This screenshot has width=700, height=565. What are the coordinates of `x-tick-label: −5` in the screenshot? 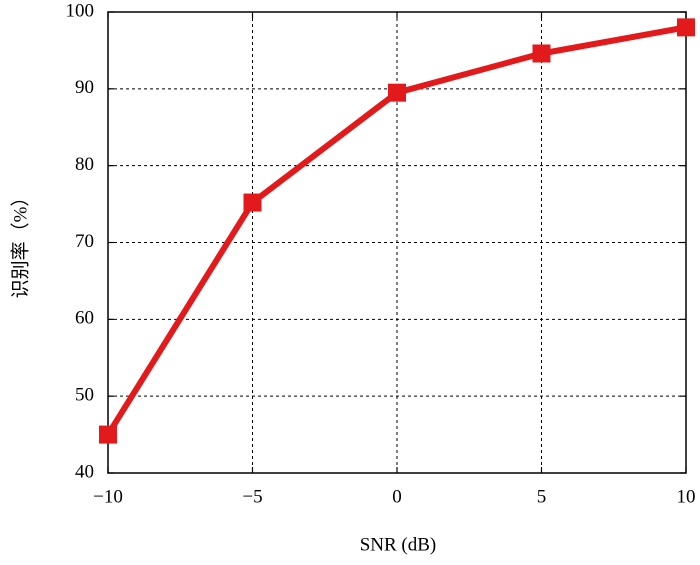 It's located at (252, 496).